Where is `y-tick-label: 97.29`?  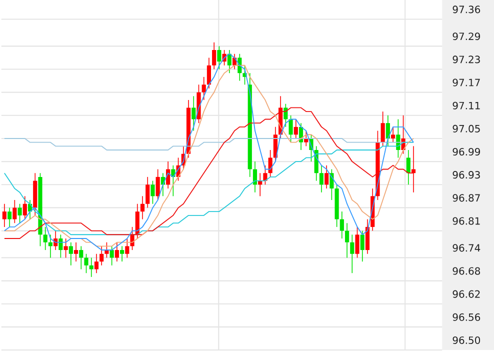 y-tick-label: 97.29 is located at coordinates (466, 36).